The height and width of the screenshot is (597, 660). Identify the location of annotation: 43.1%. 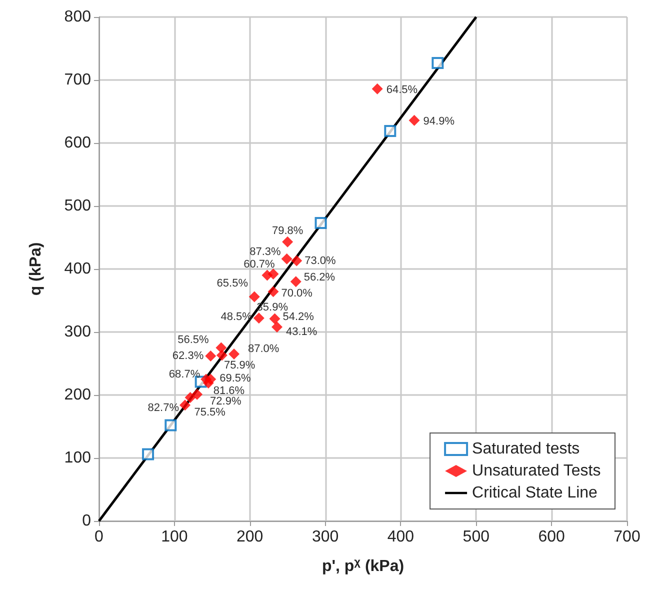
(302, 332).